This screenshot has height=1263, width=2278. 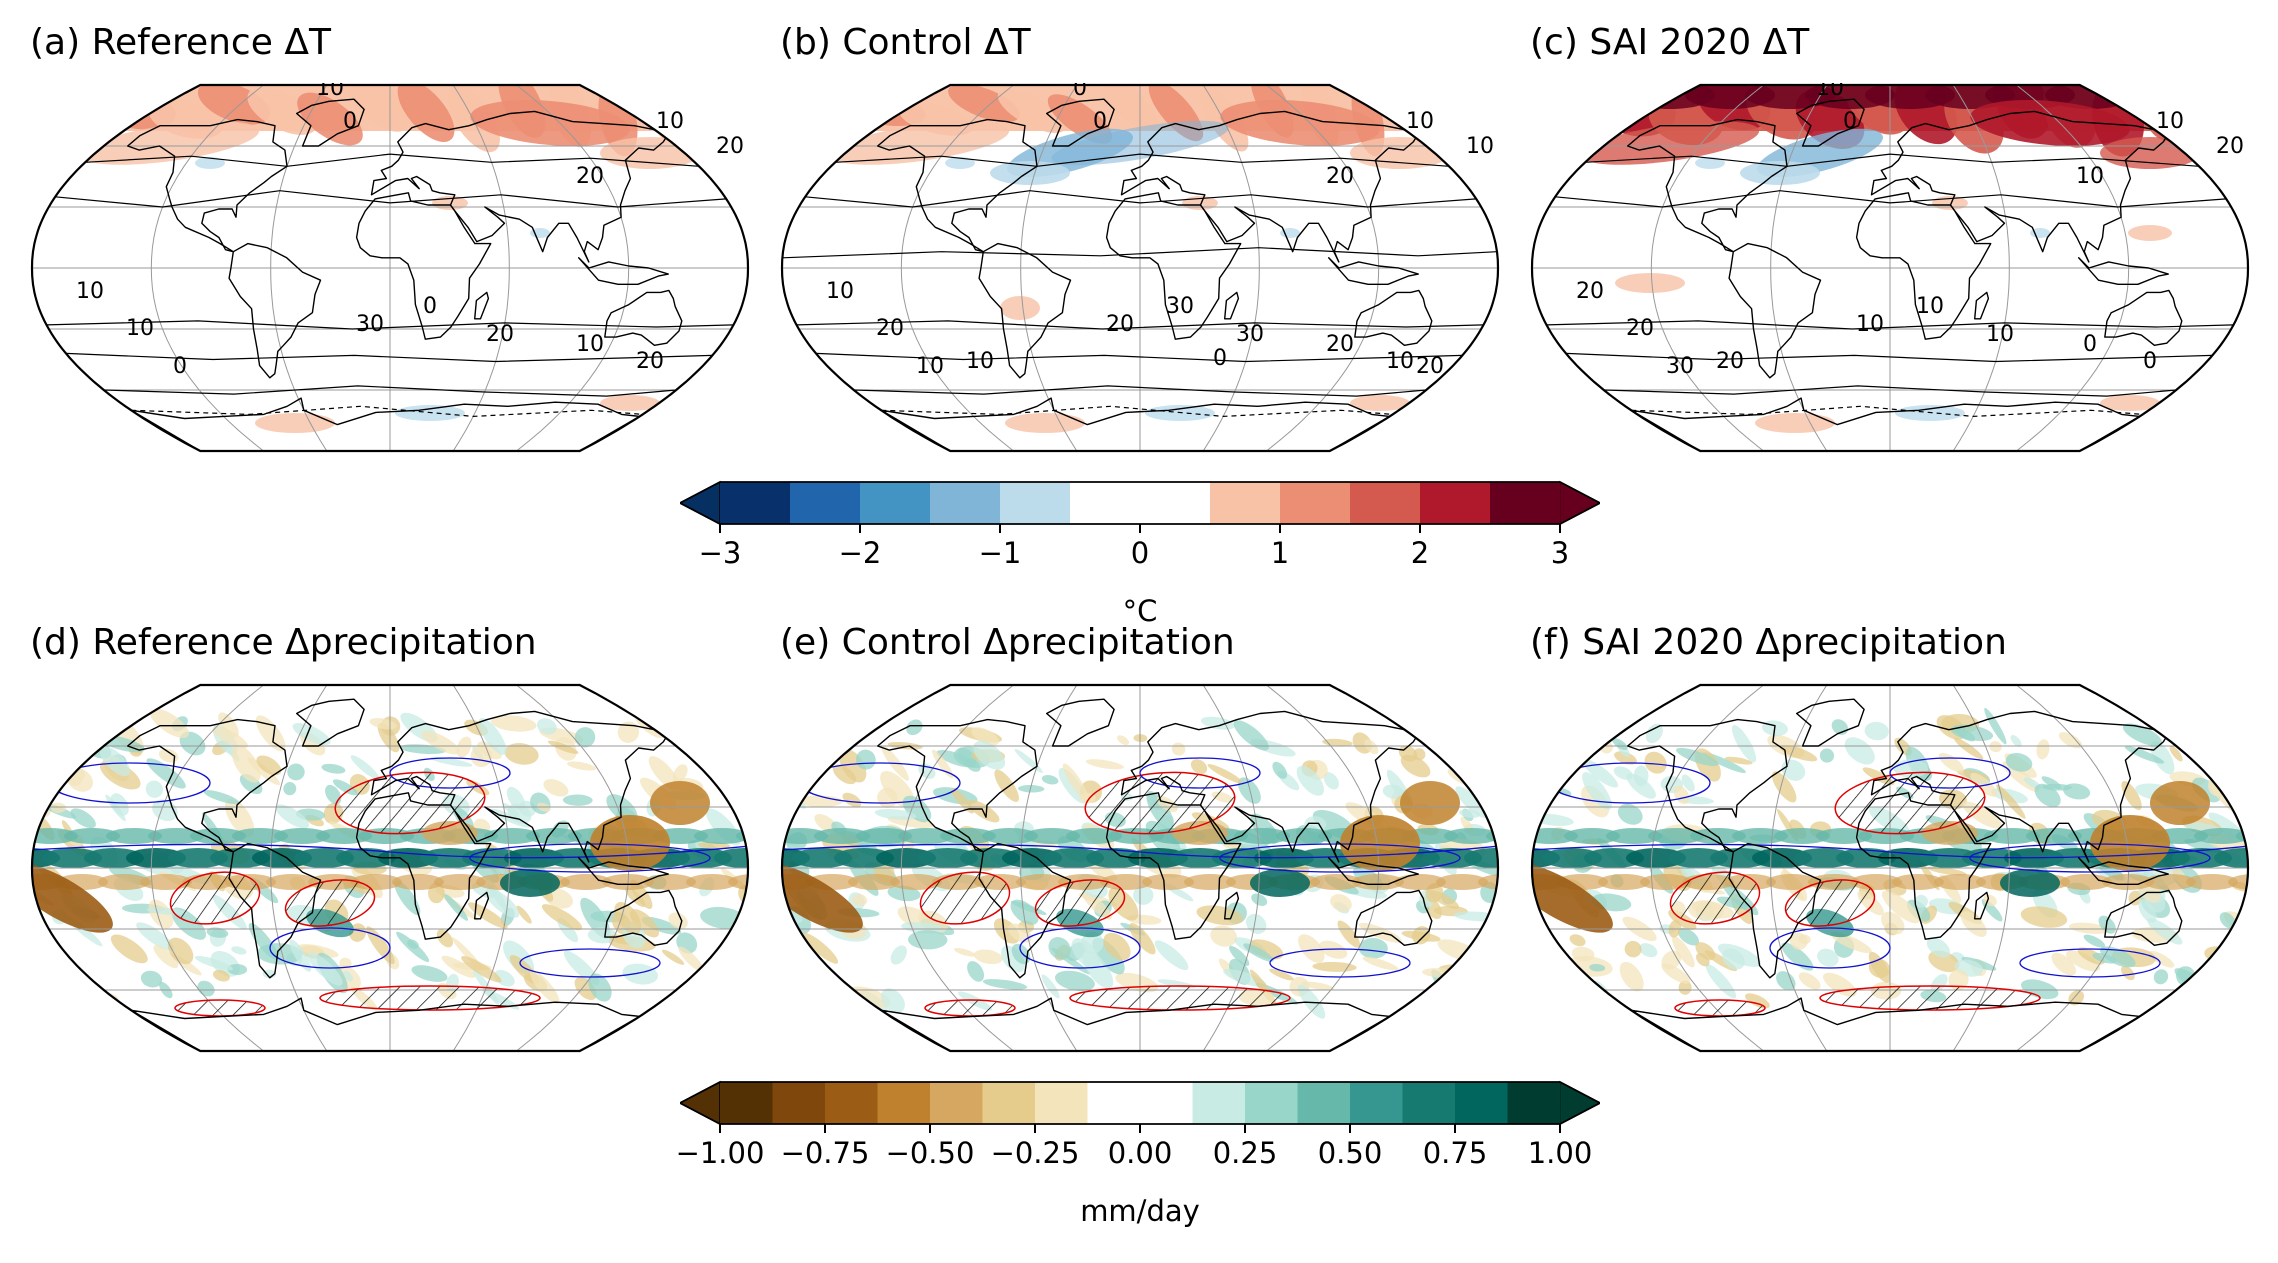 I want to click on temperature-colorbar-tick-label: −3, so click(x=720, y=553).